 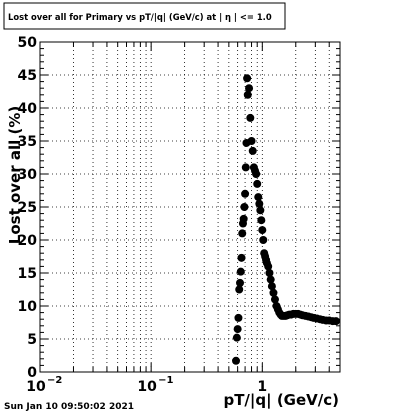 What do you see at coordinates (28, 109) in the screenshot?
I see `y-tick-label: 40` at bounding box center [28, 109].